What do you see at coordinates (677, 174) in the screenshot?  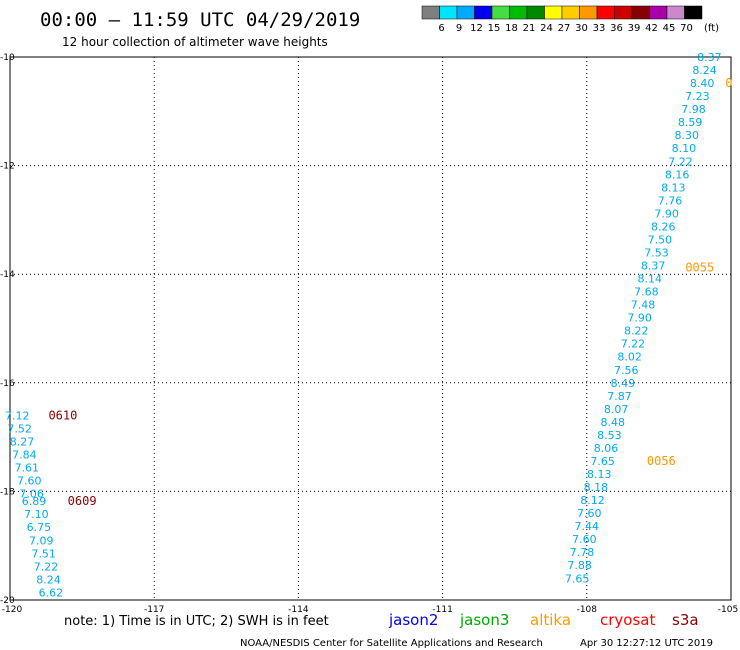 I see `wave-height-value: 8.16` at bounding box center [677, 174].